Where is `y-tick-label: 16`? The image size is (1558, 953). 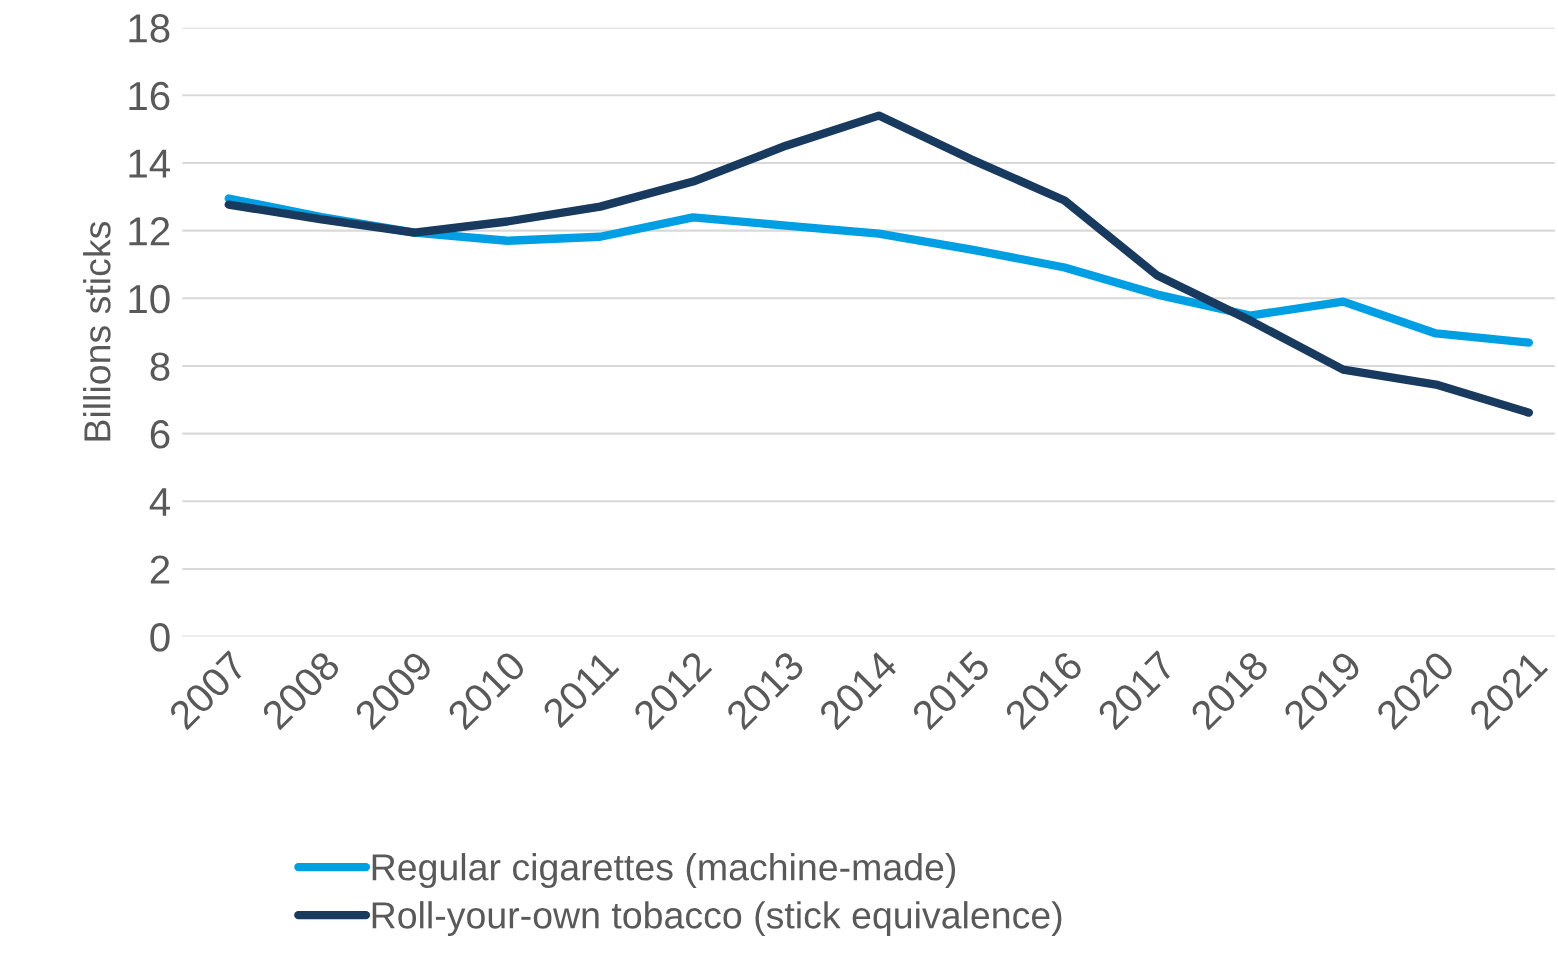
y-tick-label: 16 is located at coordinates (149, 96).